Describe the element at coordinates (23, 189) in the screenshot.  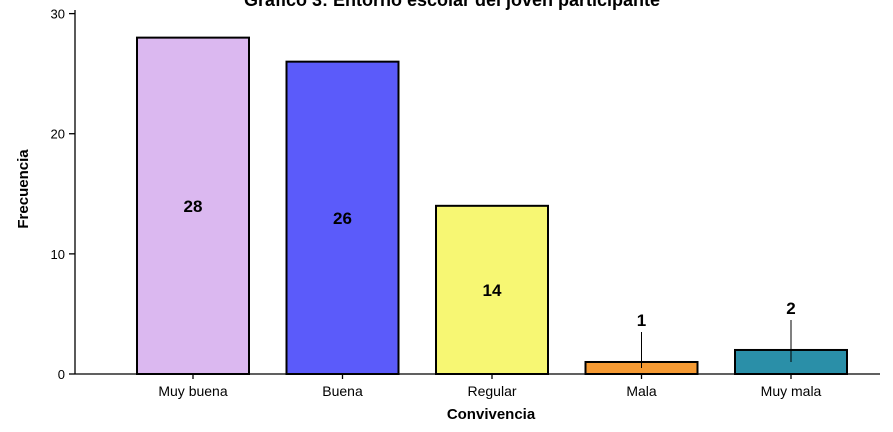
I see `y-axis-title: Frecuencia` at that location.